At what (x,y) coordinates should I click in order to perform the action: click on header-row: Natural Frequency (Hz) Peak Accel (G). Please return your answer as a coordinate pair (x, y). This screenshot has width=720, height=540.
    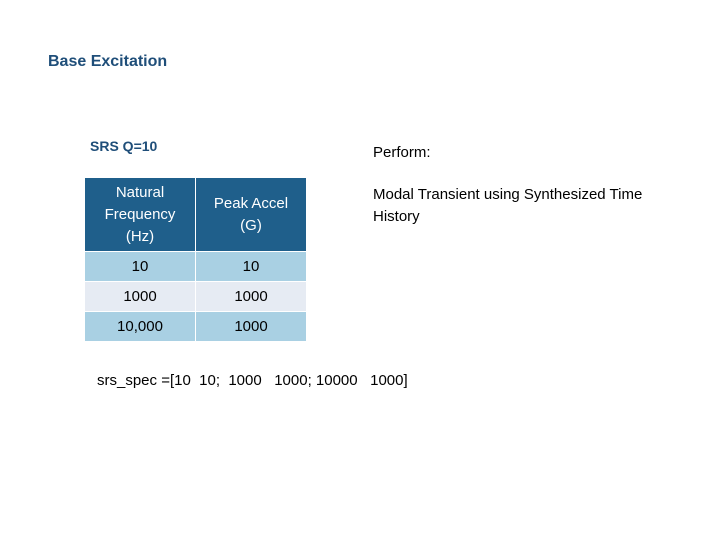
    Looking at the image, I should click on (196, 215).